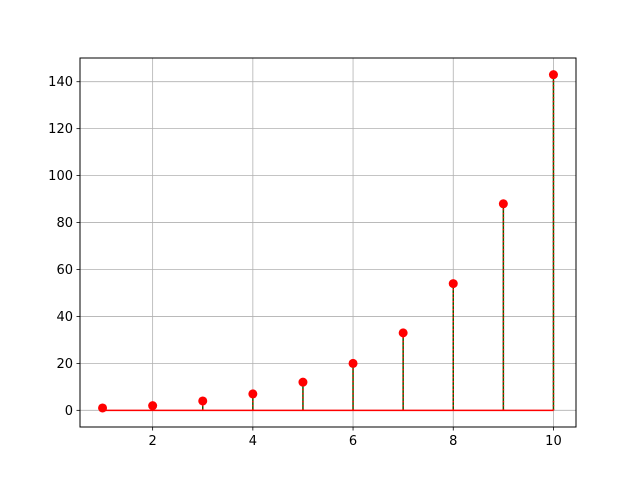 This screenshot has width=640, height=480. Describe the element at coordinates (64, 223) in the screenshot. I see `y-tick-label: 80` at that location.